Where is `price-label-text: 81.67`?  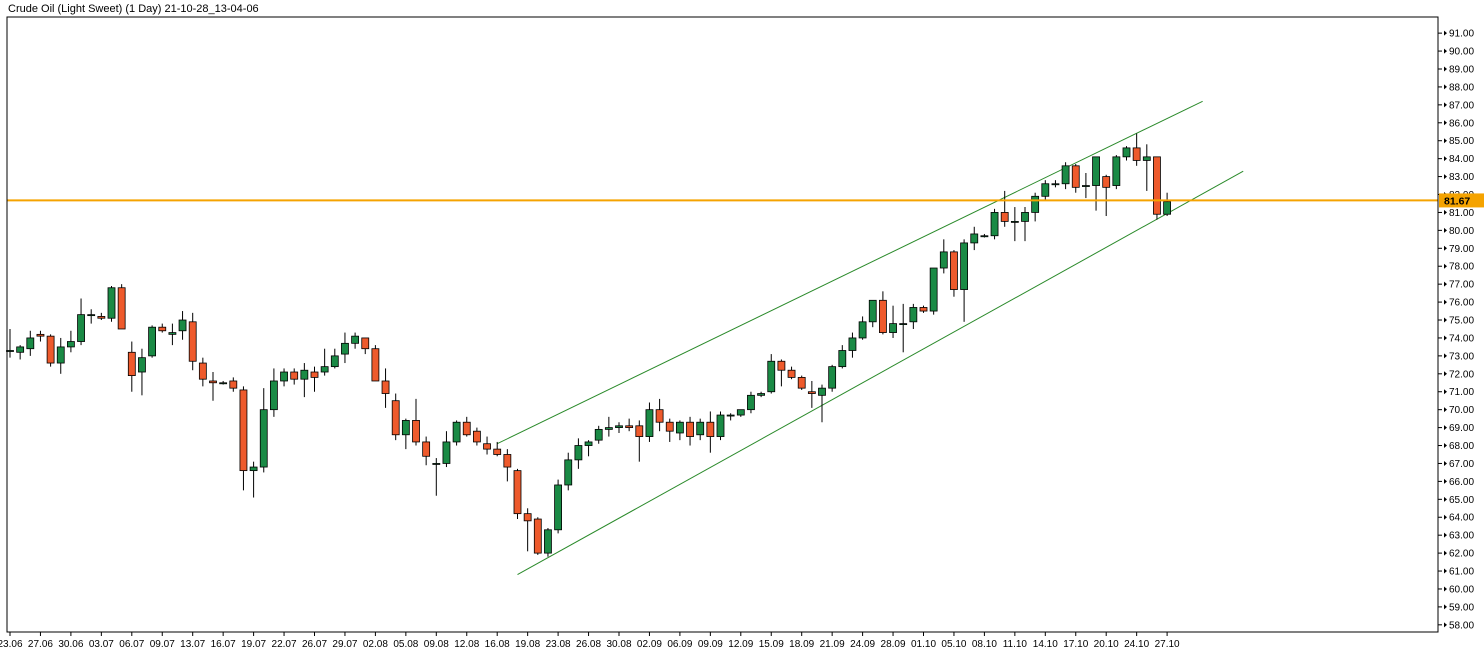
price-label-text: 81.67 is located at coordinates (1457, 201).